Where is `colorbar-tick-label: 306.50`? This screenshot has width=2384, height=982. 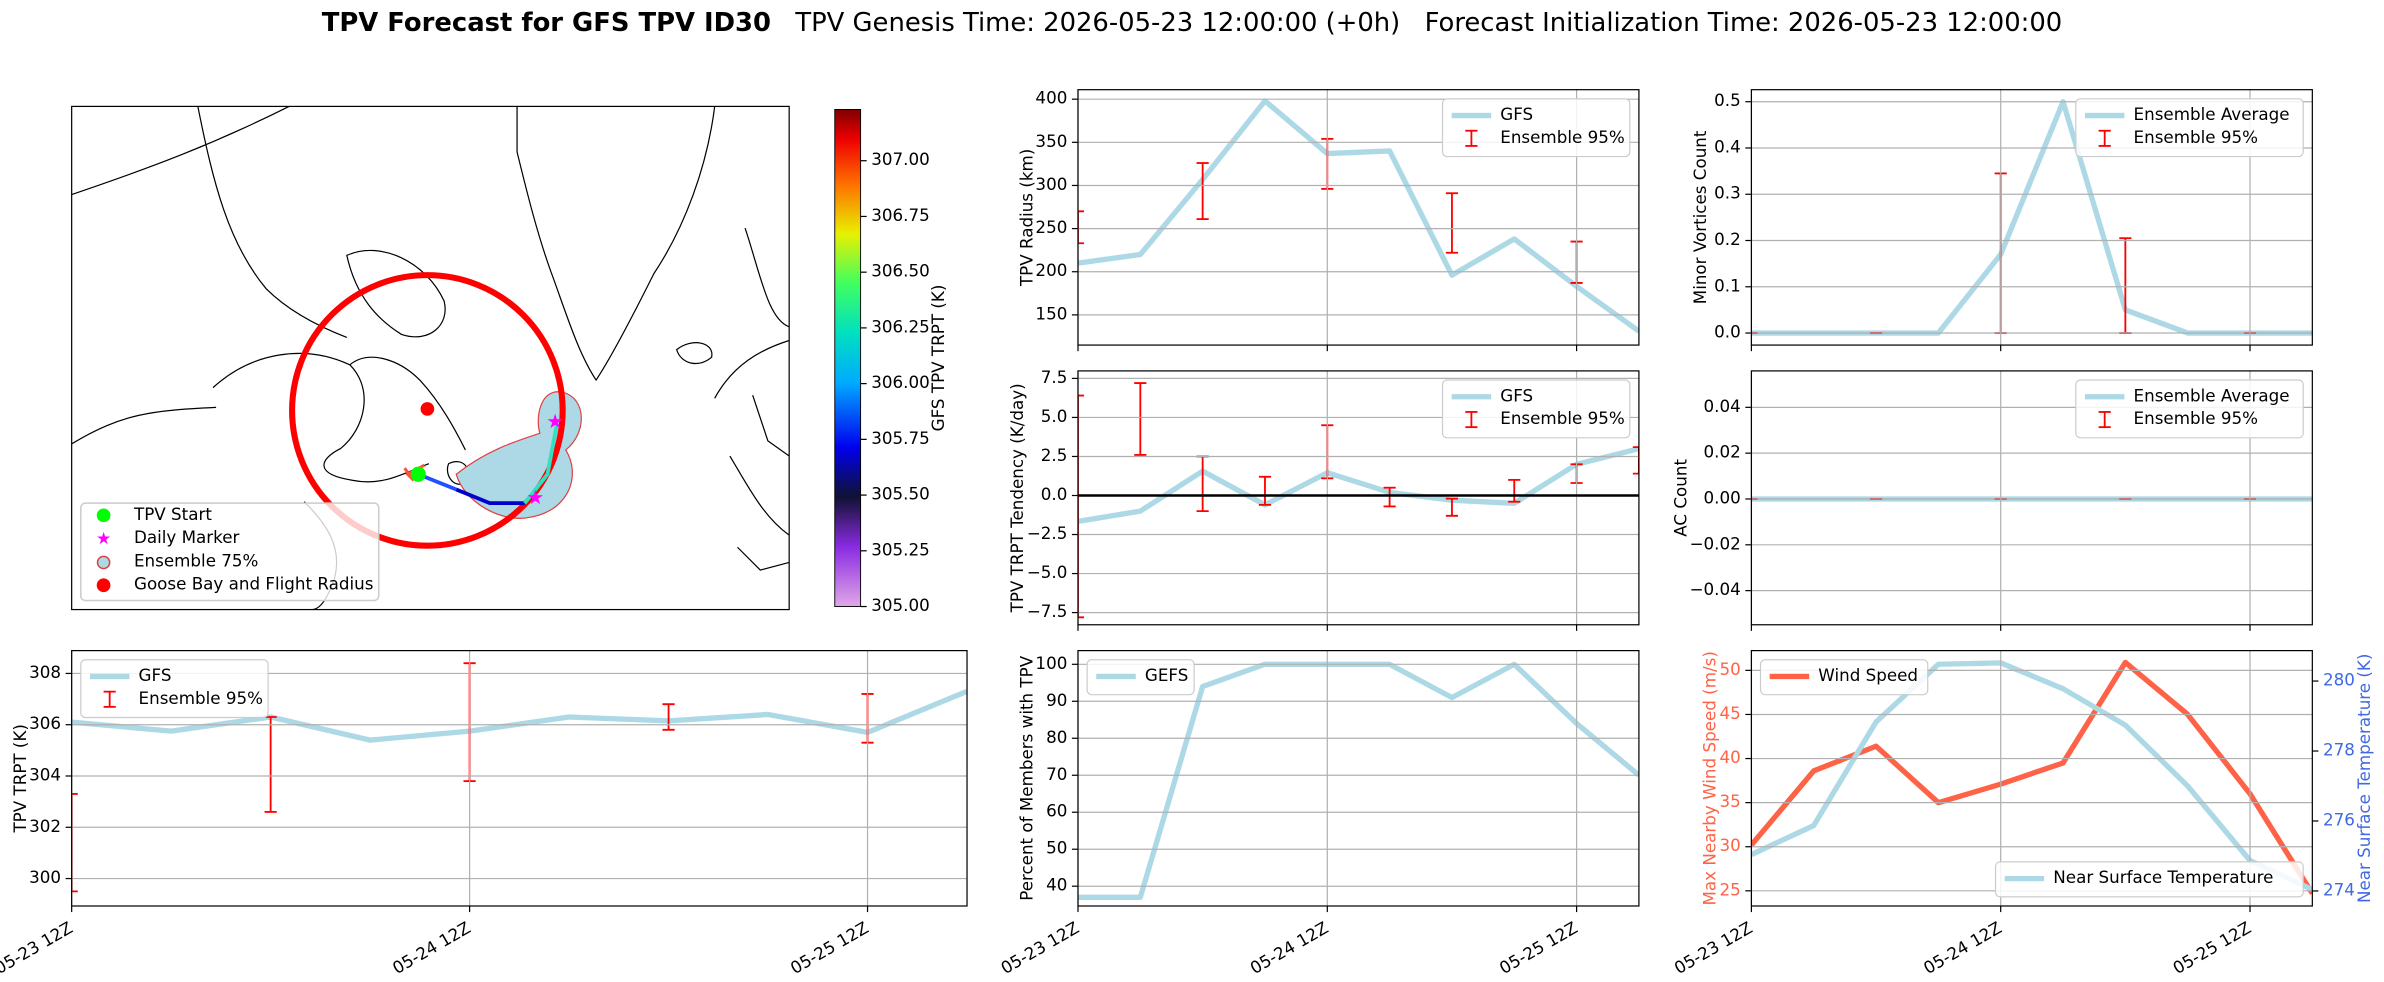
colorbar-tick-label: 306.50 is located at coordinates (900, 271).